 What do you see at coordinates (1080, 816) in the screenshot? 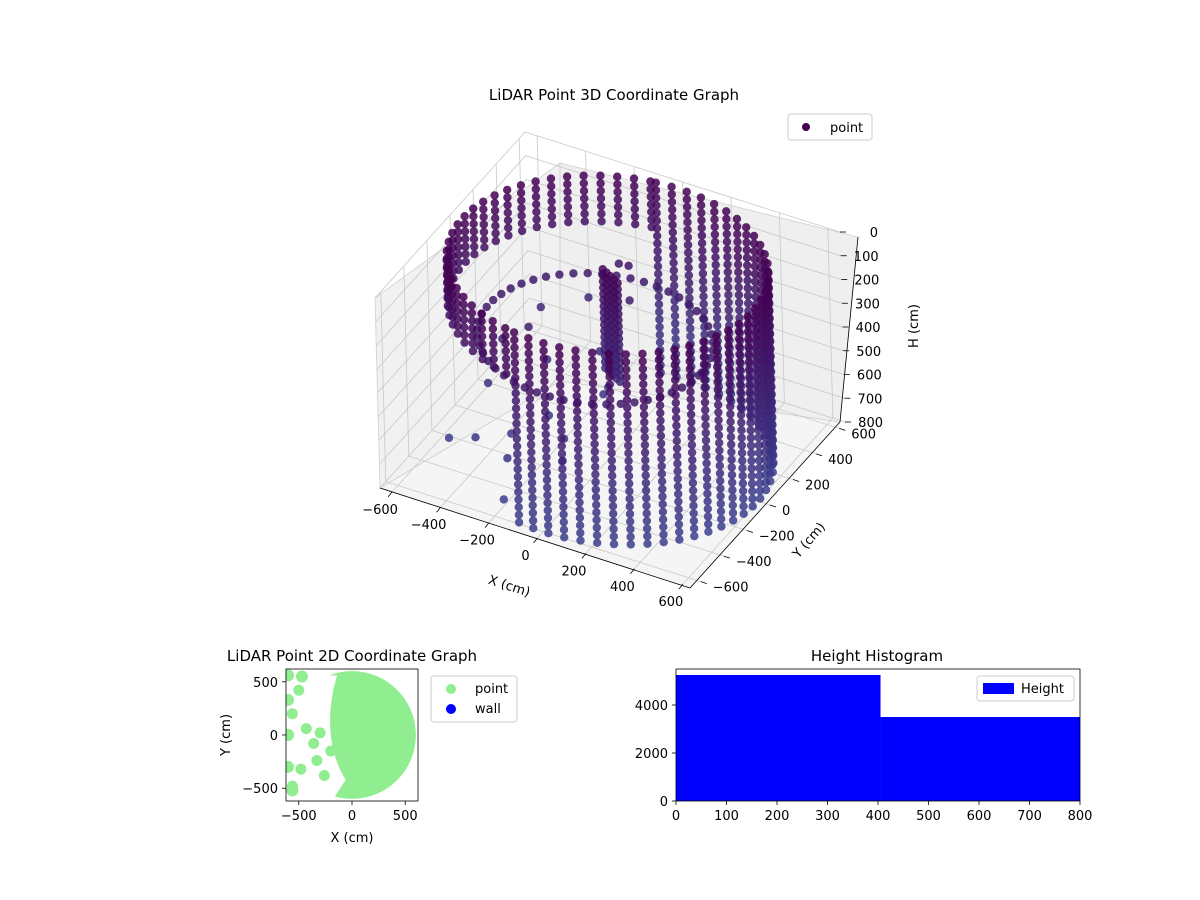
I see `x-tick-label-hist: 800` at bounding box center [1080, 816].